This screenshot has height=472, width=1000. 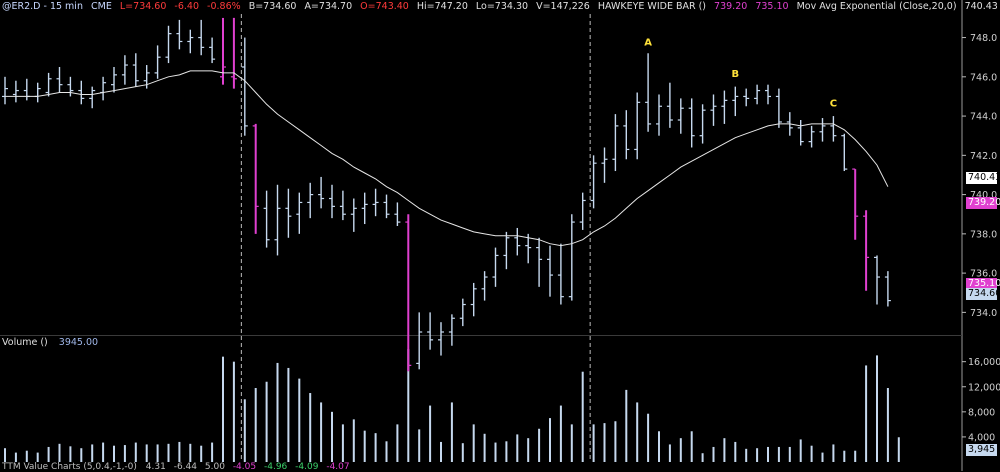 What do you see at coordinates (224, 6) in the screenshot?
I see `pct-change: -0.86%` at bounding box center [224, 6].